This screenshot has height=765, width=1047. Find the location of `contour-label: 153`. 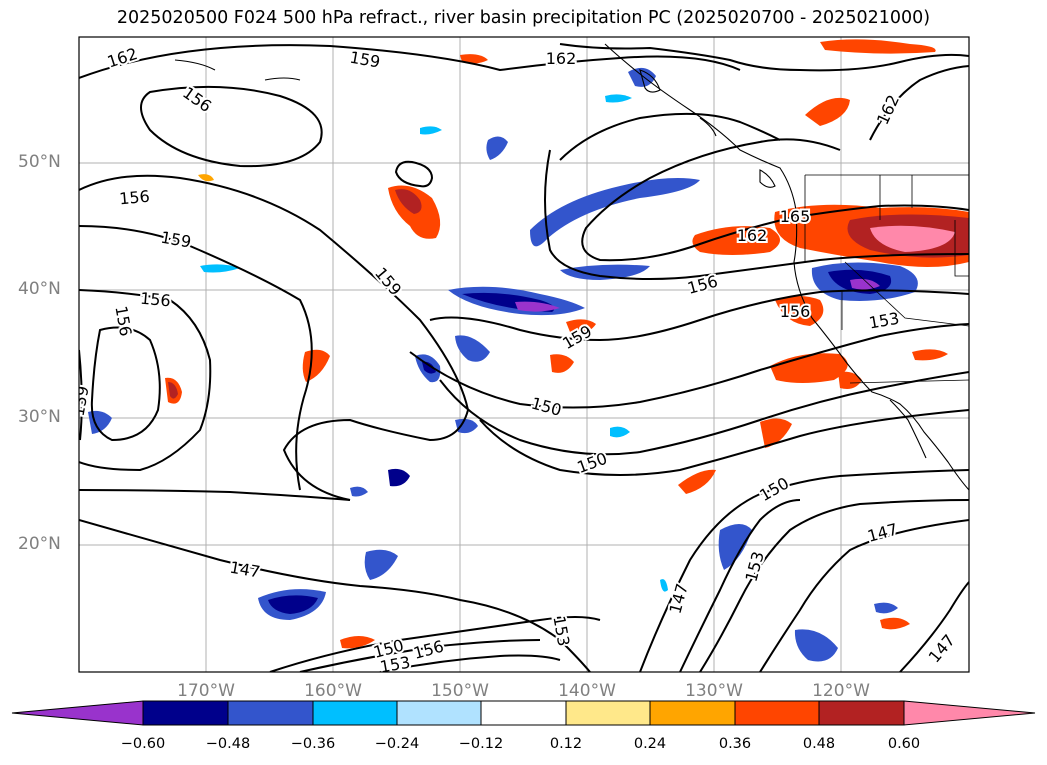

contour-label: 153 is located at coordinates (394, 665).